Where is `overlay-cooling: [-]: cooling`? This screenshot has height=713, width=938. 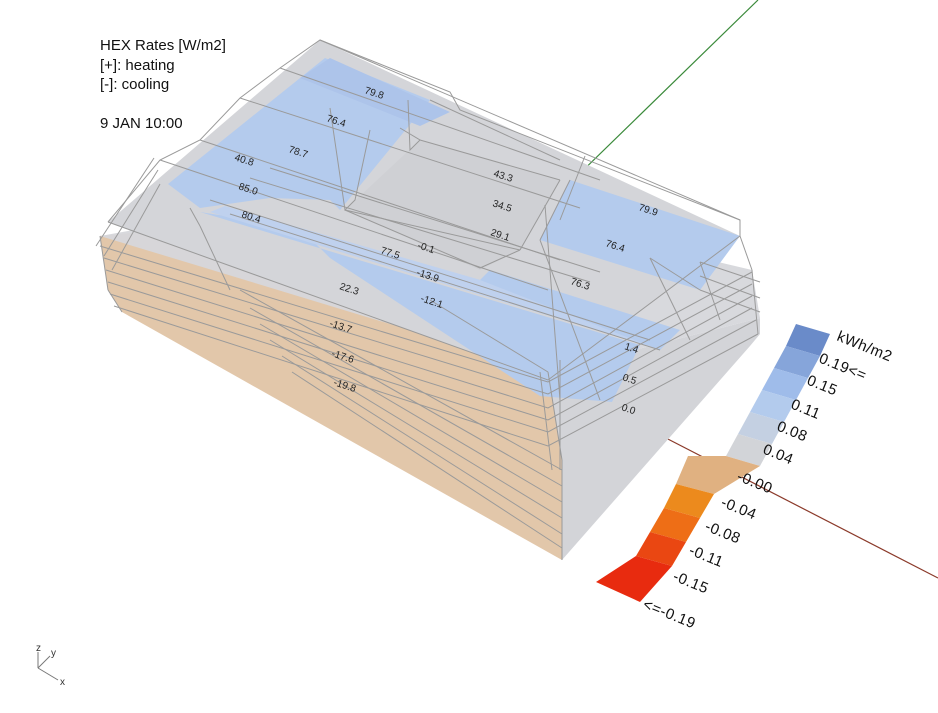 overlay-cooling: [-]: cooling is located at coordinates (135, 84).